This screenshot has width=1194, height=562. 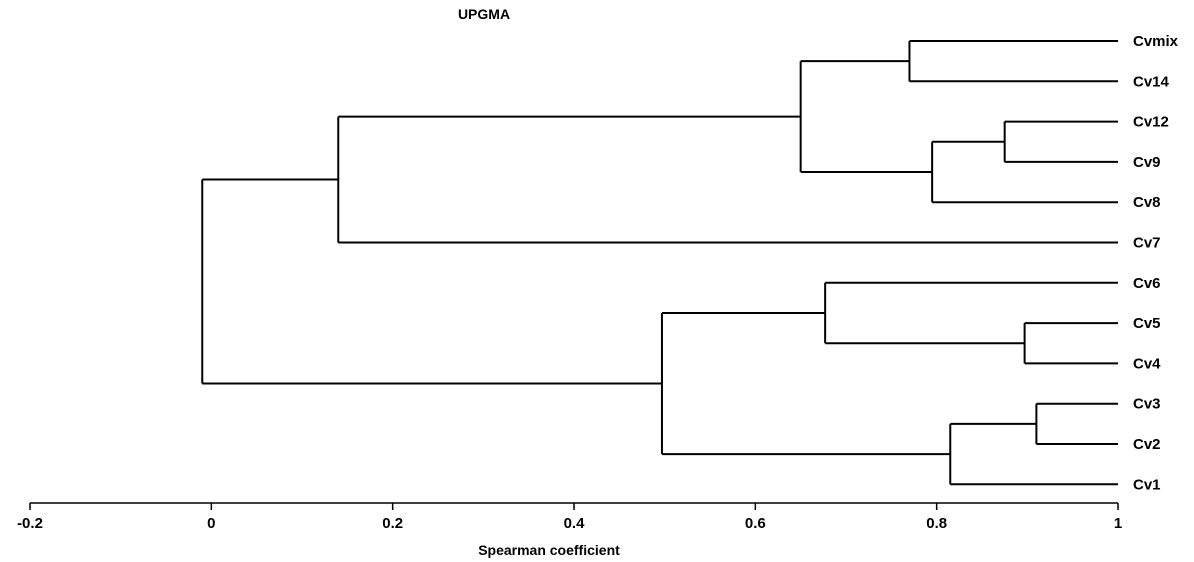 What do you see at coordinates (755, 523) in the screenshot?
I see `x-tick-label: 0.6` at bounding box center [755, 523].